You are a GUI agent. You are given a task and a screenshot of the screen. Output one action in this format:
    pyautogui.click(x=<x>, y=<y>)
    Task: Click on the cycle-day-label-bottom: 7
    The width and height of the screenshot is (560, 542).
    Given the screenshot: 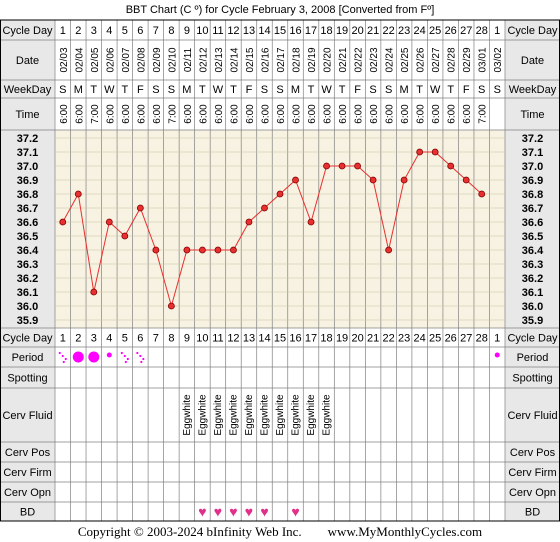 What is the action you would take?
    pyautogui.click(x=156, y=339)
    